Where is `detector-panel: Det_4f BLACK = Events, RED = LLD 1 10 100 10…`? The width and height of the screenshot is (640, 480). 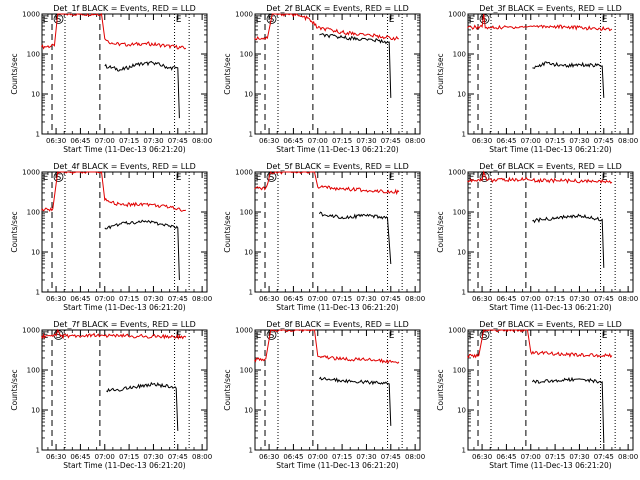 detector-panel: Det_4f BLACK = Events, RED = LLD 1 10 100 10… is located at coordinates (111, 237).